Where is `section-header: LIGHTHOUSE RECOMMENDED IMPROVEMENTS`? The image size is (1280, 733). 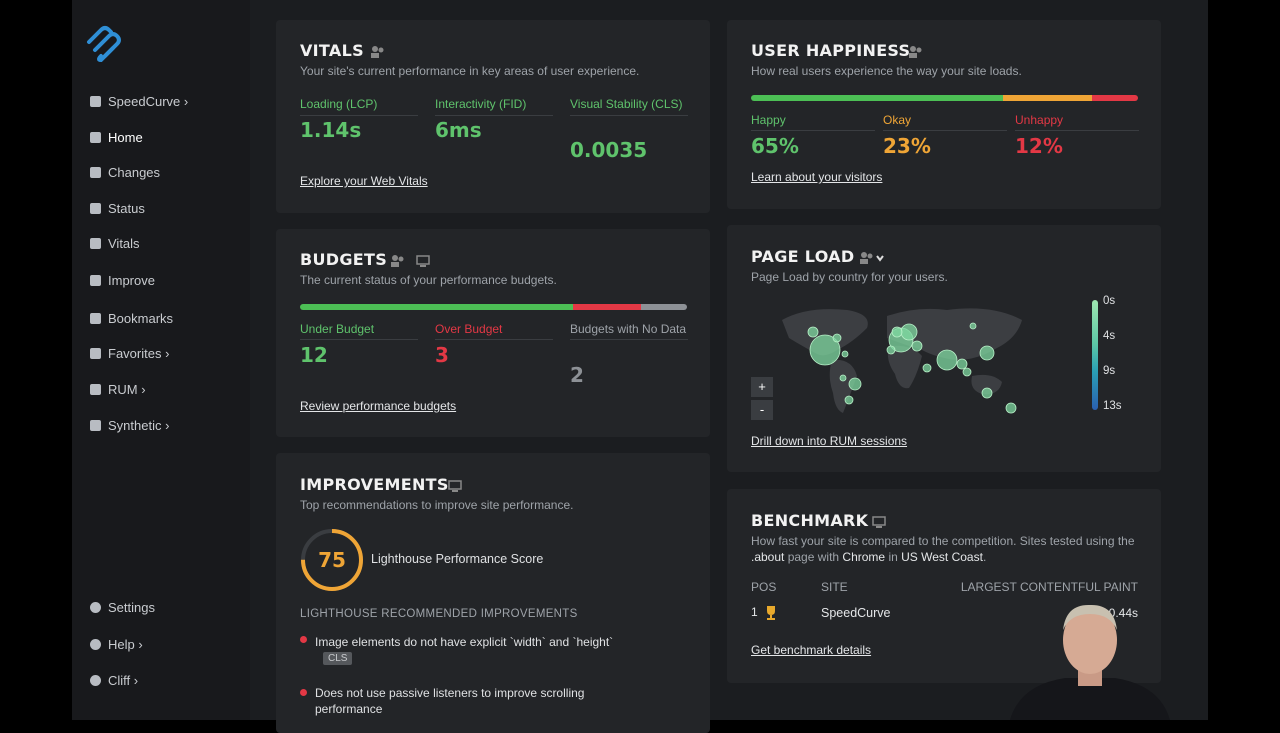
section-header: LIGHTHOUSE RECOMMENDED IMPROVEMENTS is located at coordinates (439, 614).